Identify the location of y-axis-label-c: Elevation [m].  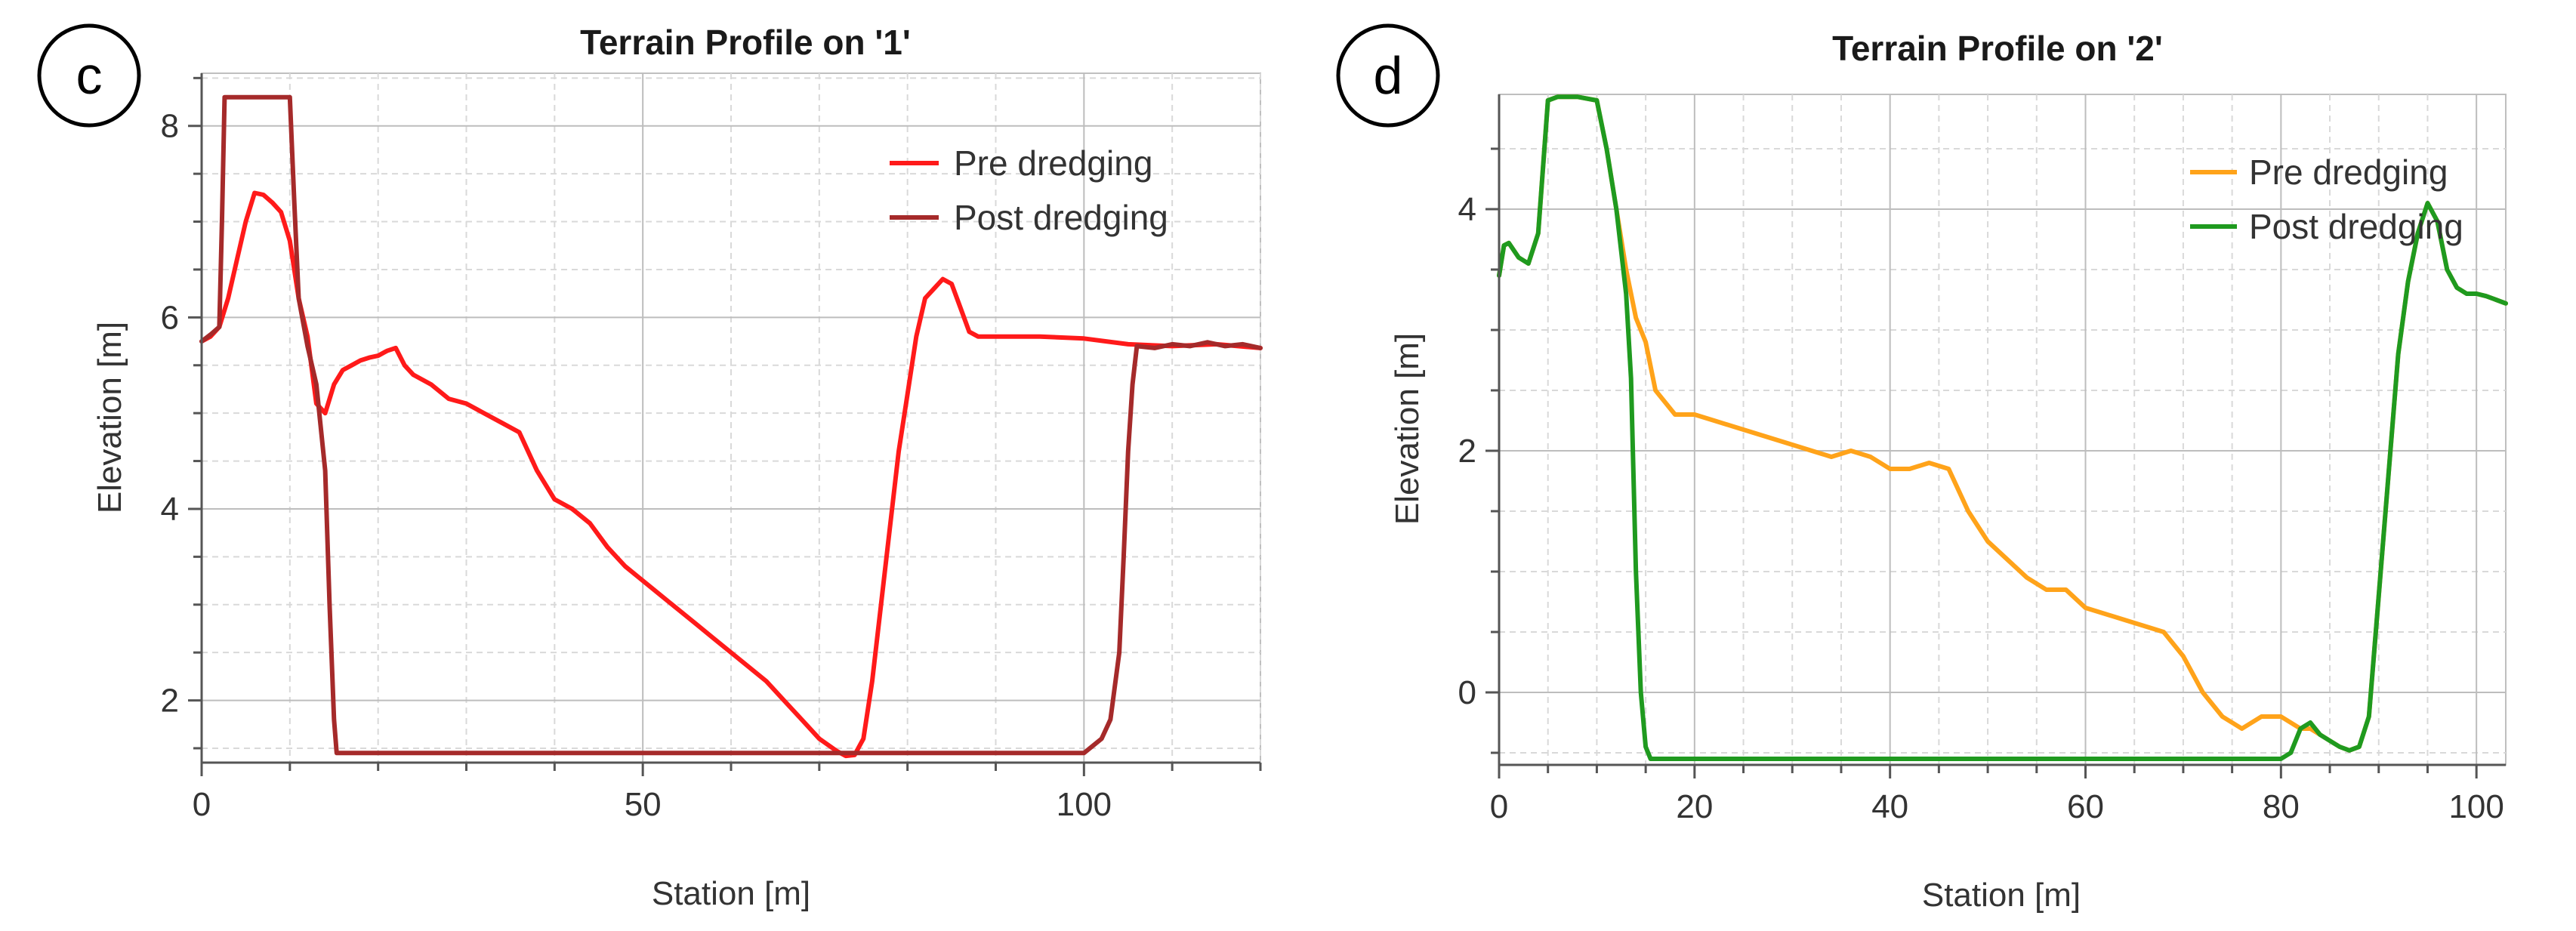
(109, 417).